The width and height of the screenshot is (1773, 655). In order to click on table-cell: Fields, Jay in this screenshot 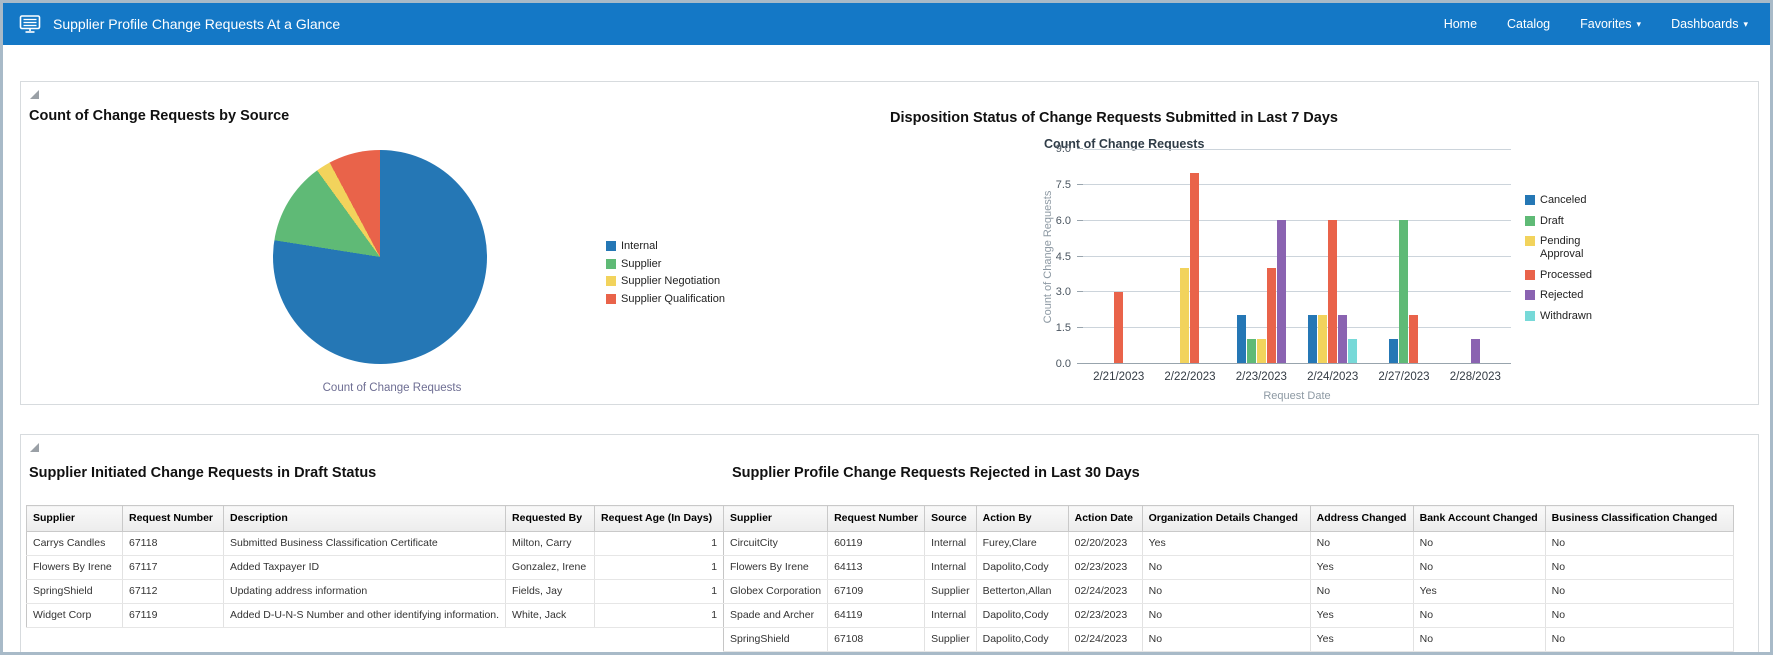, I will do `click(550, 591)`.